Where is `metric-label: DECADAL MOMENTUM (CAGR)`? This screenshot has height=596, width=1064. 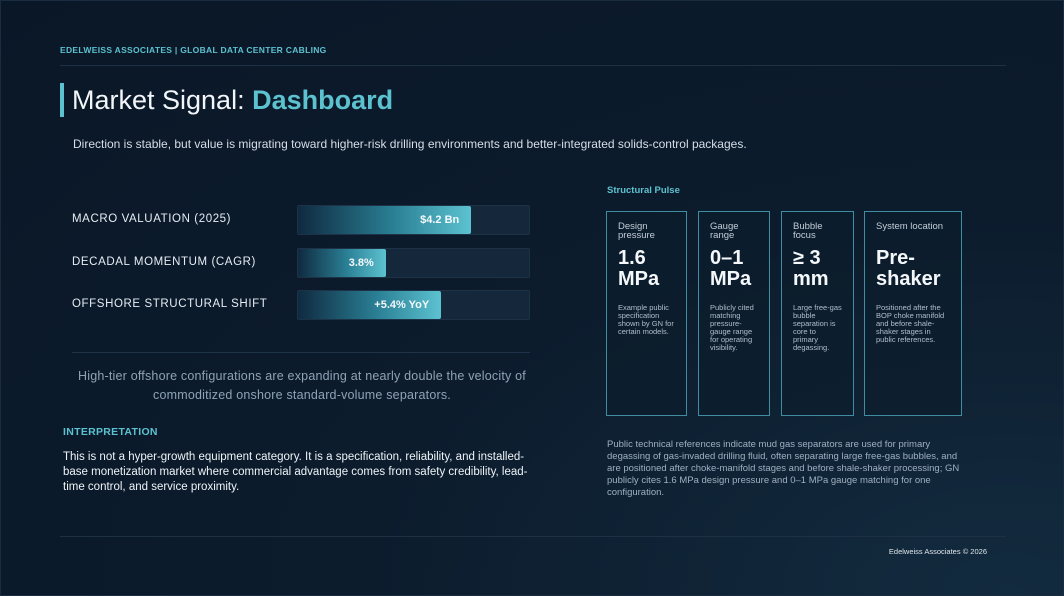
metric-label: DECADAL MOMENTUM (CAGR) is located at coordinates (164, 262).